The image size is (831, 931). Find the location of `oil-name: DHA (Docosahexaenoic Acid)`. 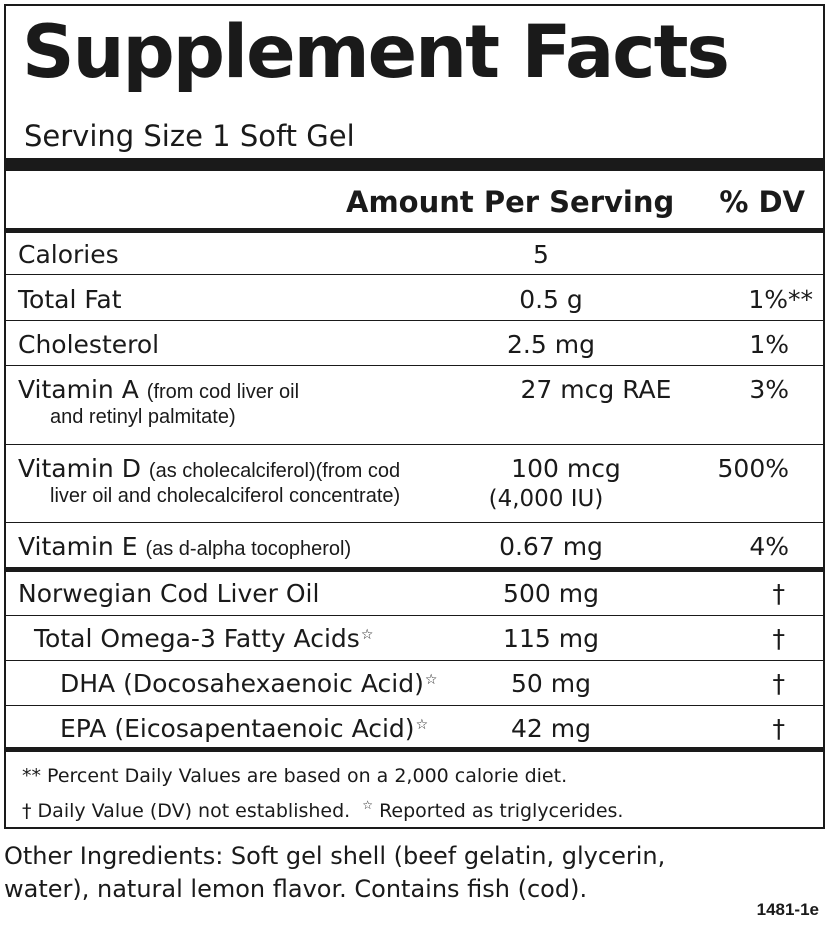

oil-name: DHA (Docosahexaenoic Acid) is located at coordinates (242, 683).